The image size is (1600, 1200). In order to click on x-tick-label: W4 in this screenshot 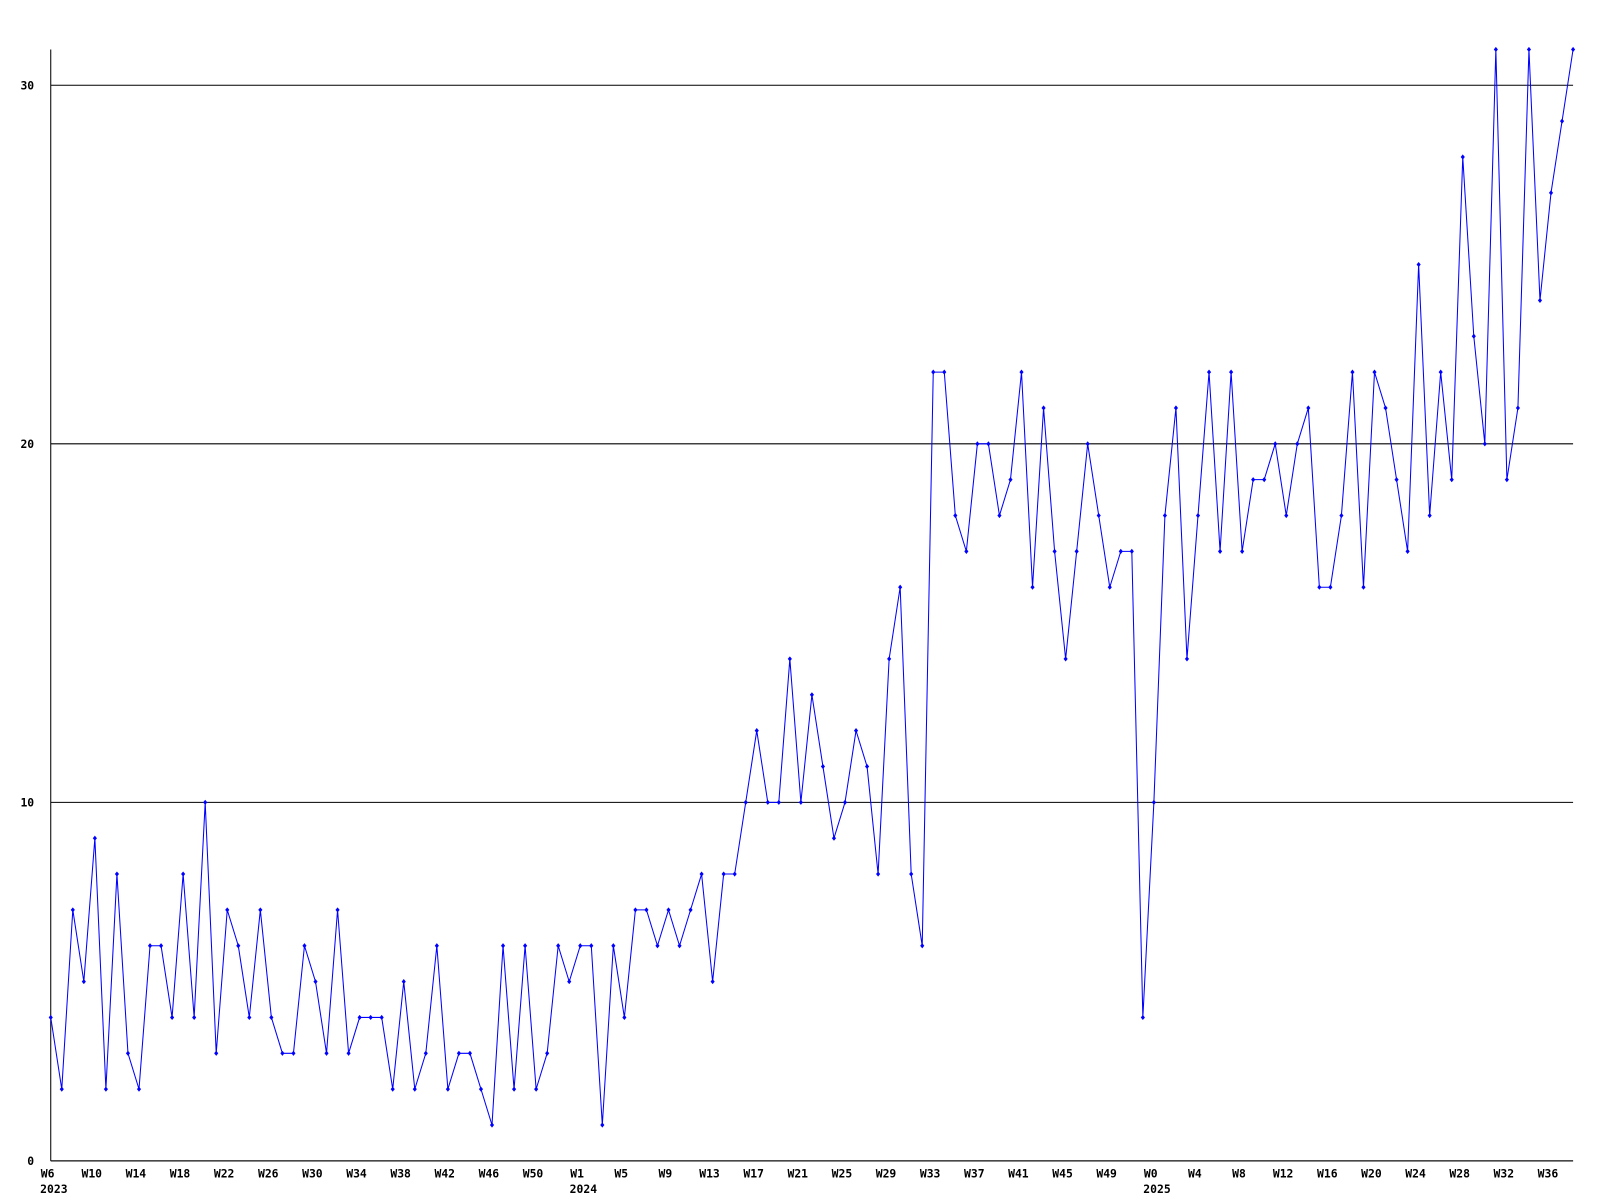, I will do `click(1195, 1173)`.